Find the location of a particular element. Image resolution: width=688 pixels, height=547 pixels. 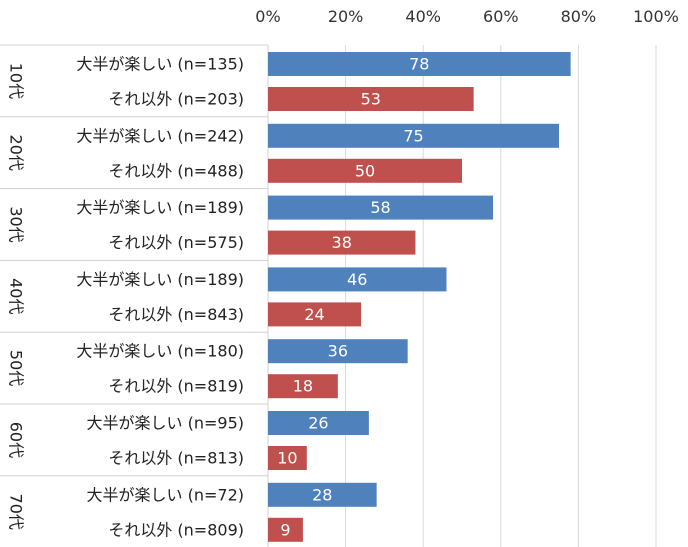

category-label: それ以外 (n=843) is located at coordinates (176, 314).